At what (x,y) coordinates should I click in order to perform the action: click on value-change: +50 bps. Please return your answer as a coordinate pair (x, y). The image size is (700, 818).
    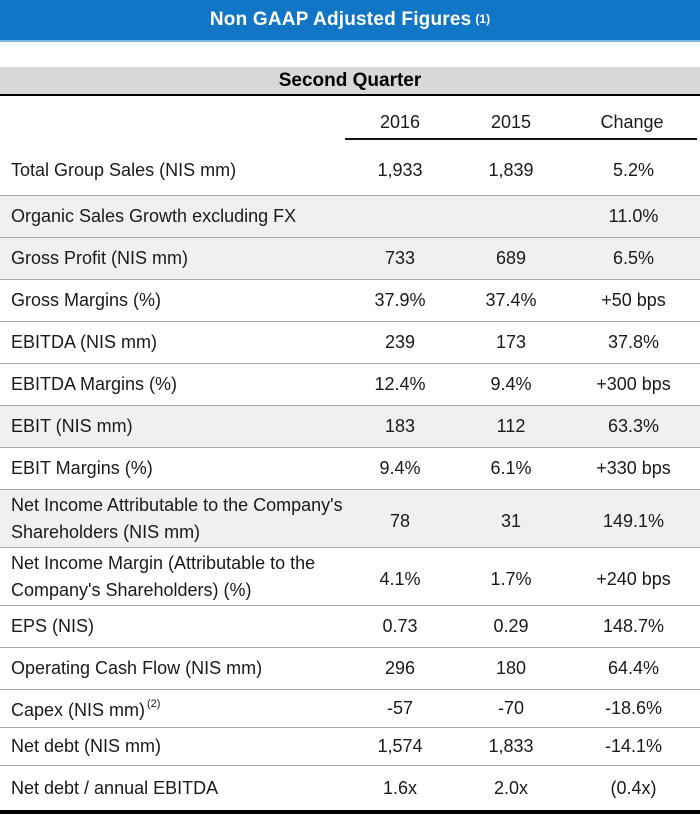
    Looking at the image, I should click on (633, 300).